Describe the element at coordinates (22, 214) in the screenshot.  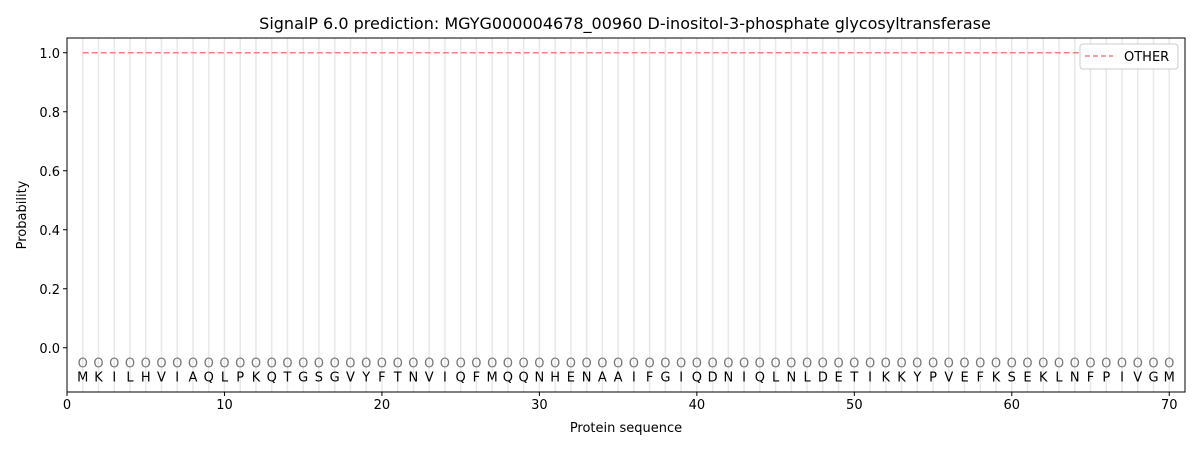
I see `y-axis-label: Probability` at that location.